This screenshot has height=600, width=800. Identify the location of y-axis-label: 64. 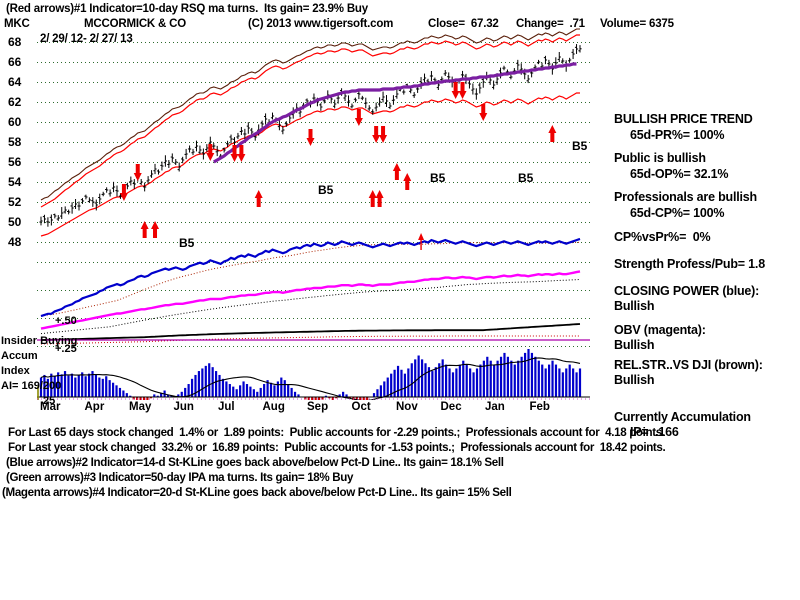
(15, 82).